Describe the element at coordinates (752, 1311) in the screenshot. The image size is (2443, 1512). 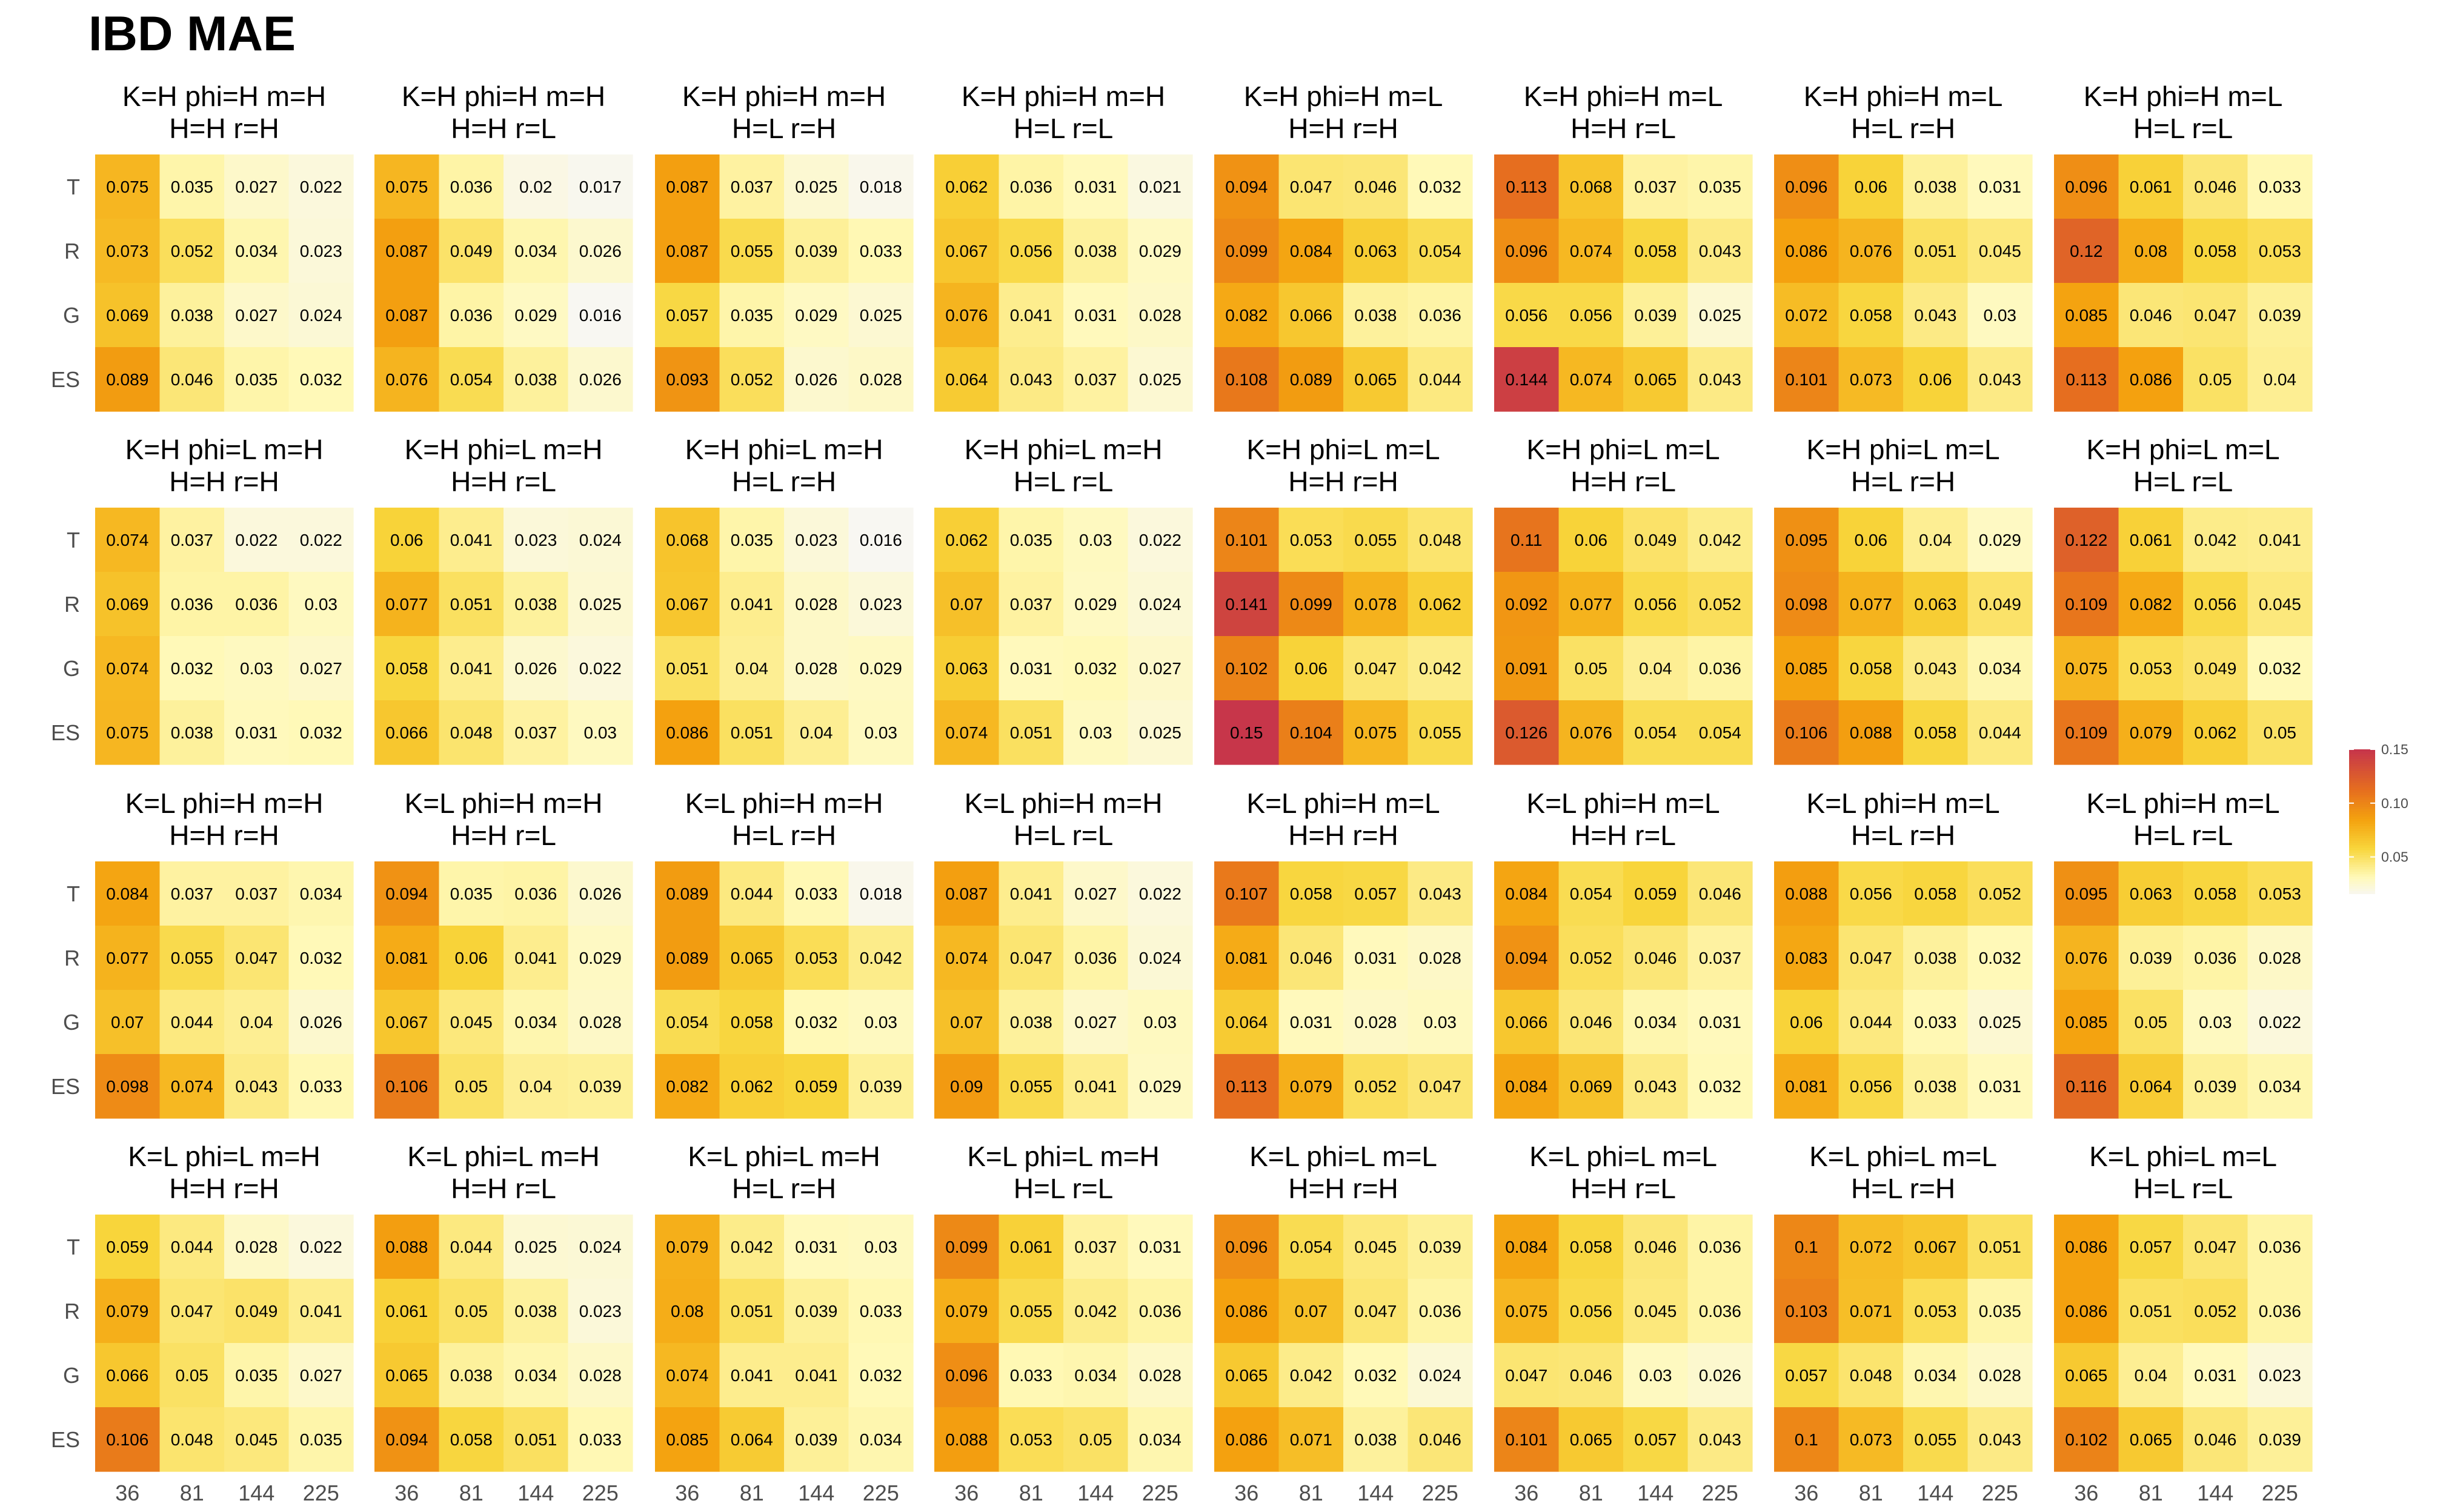
I see `cell-label: 0.051` at that location.